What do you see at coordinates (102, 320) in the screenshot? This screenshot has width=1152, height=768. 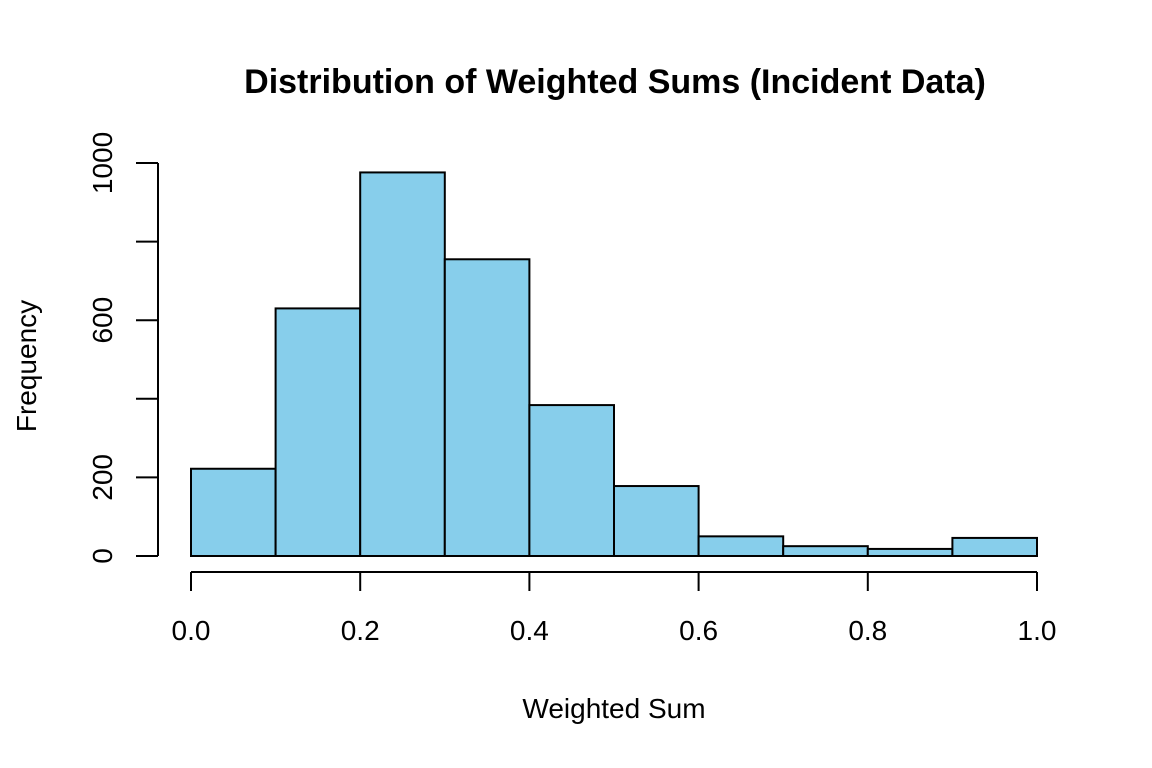 I see `y-tick-label: 600` at bounding box center [102, 320].